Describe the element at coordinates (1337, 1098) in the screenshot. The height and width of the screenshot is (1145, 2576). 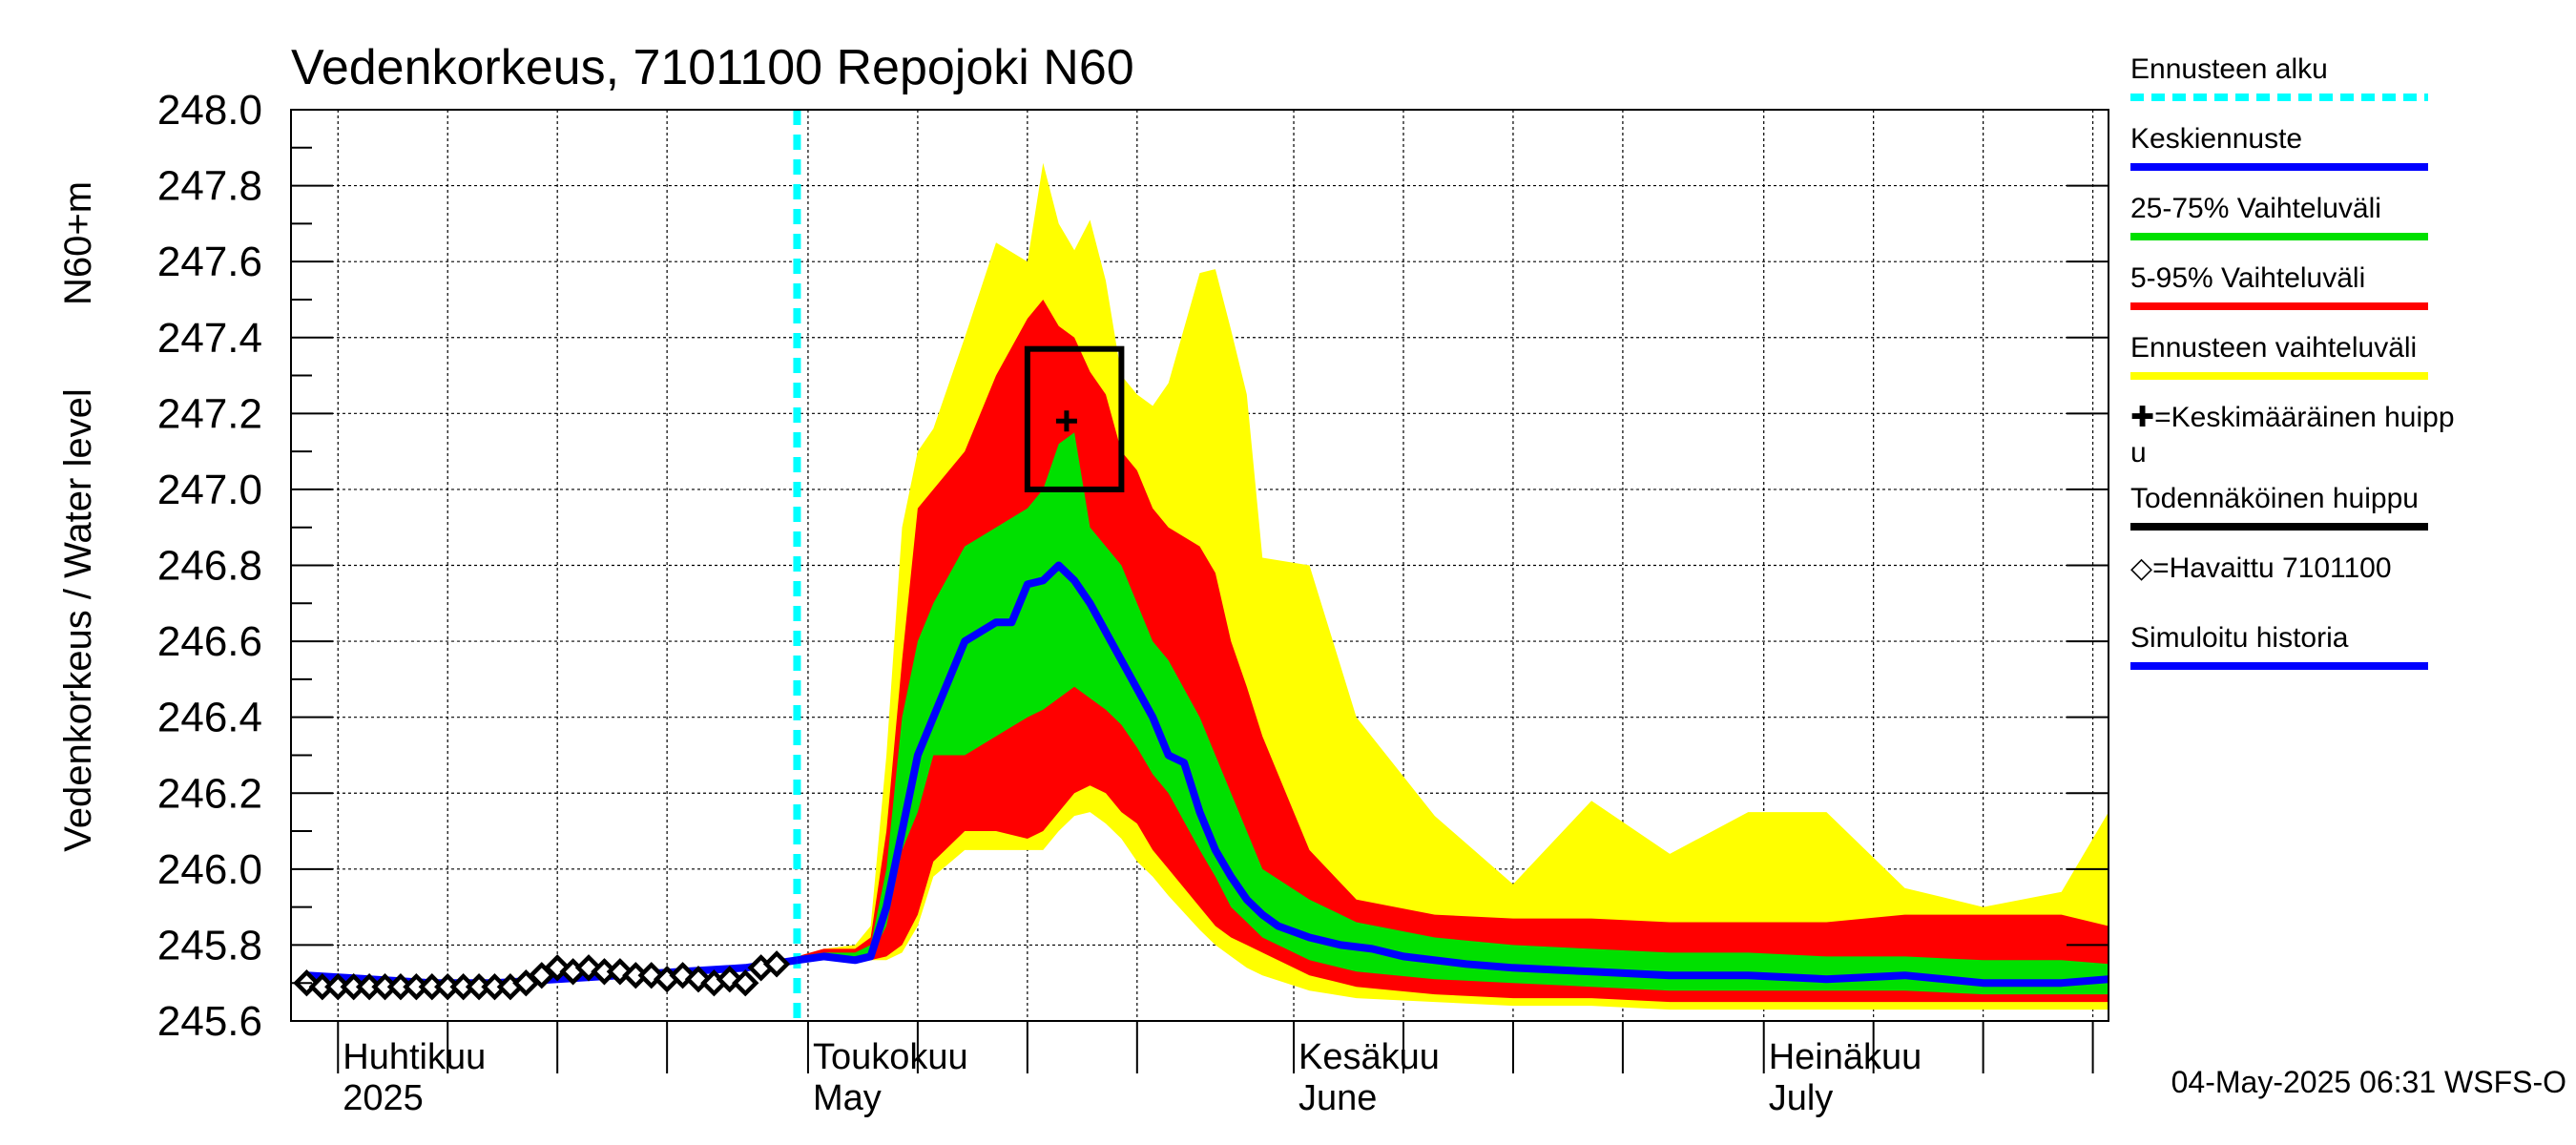
I see `x-month-sublabel: June` at that location.